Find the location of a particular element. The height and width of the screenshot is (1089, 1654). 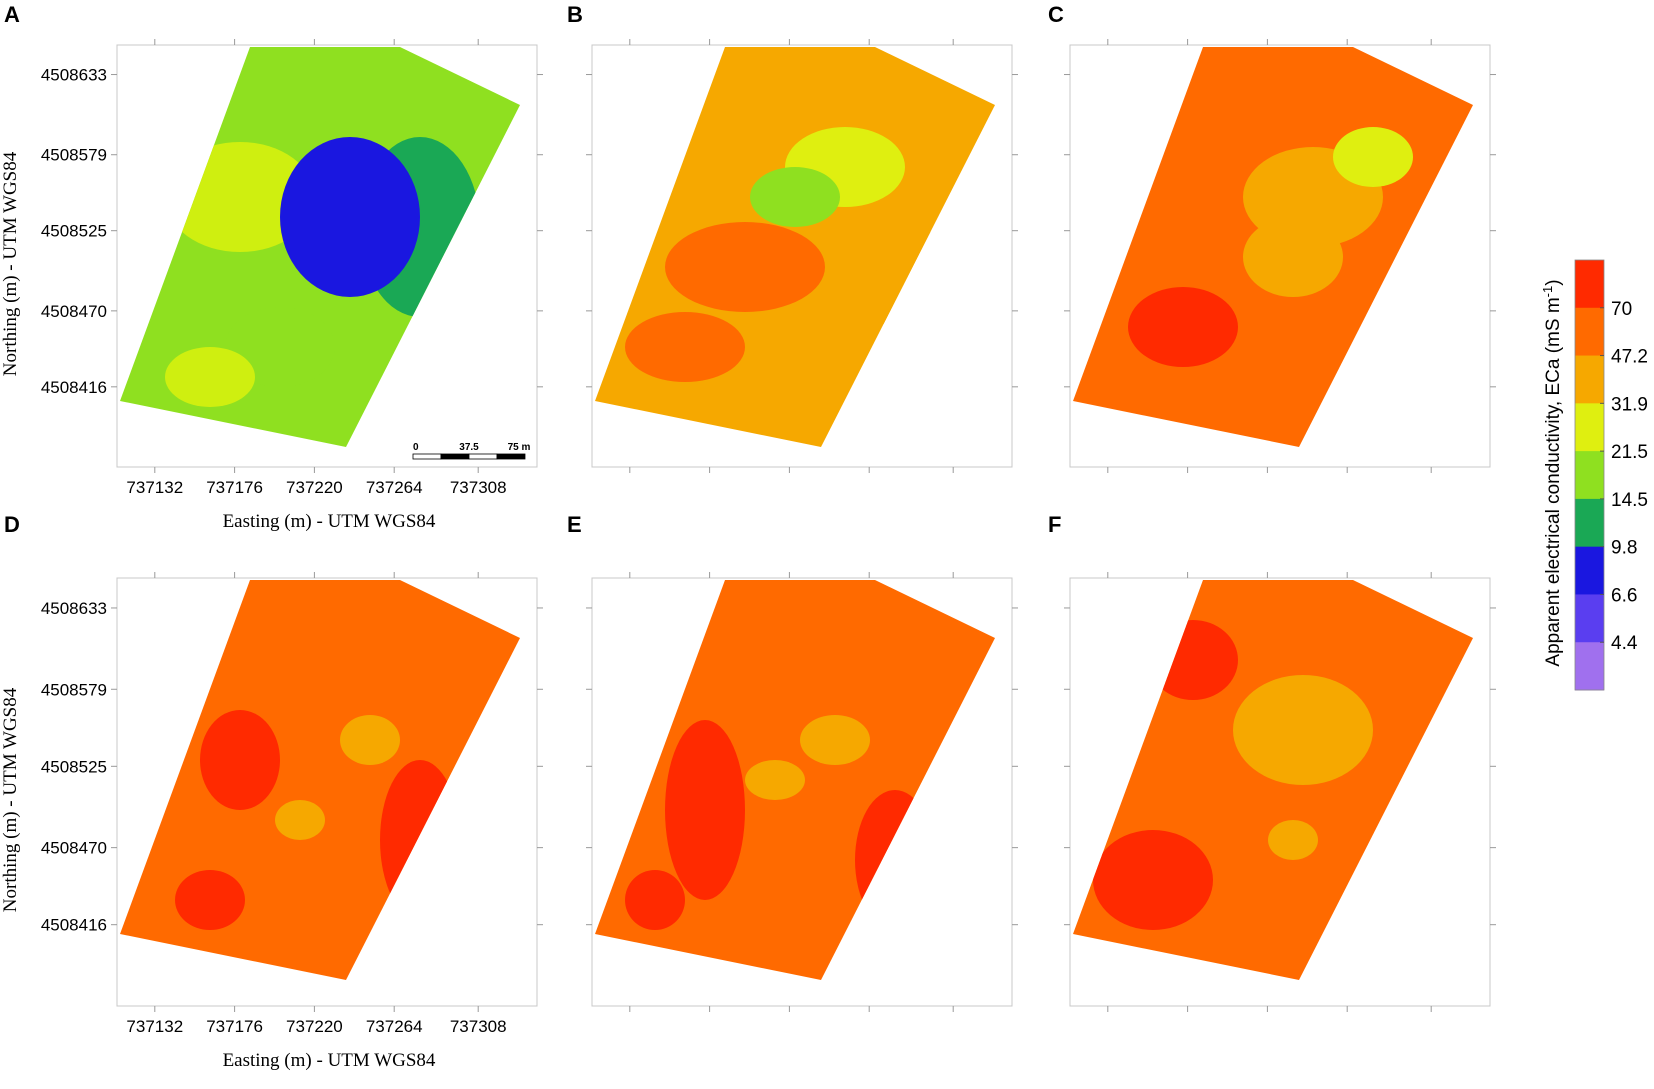

map-panel-c: C is located at coordinates (1272, 237).